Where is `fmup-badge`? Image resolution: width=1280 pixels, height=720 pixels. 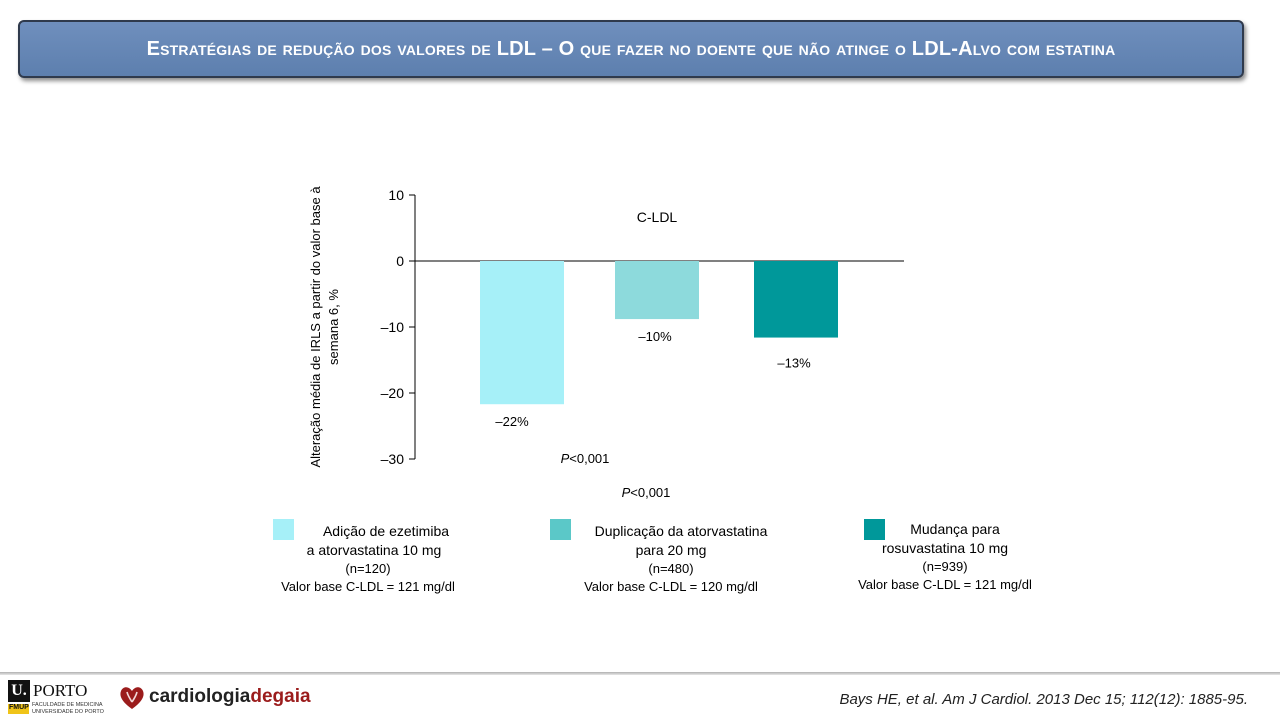
fmup-badge is located at coordinates (18, 709).